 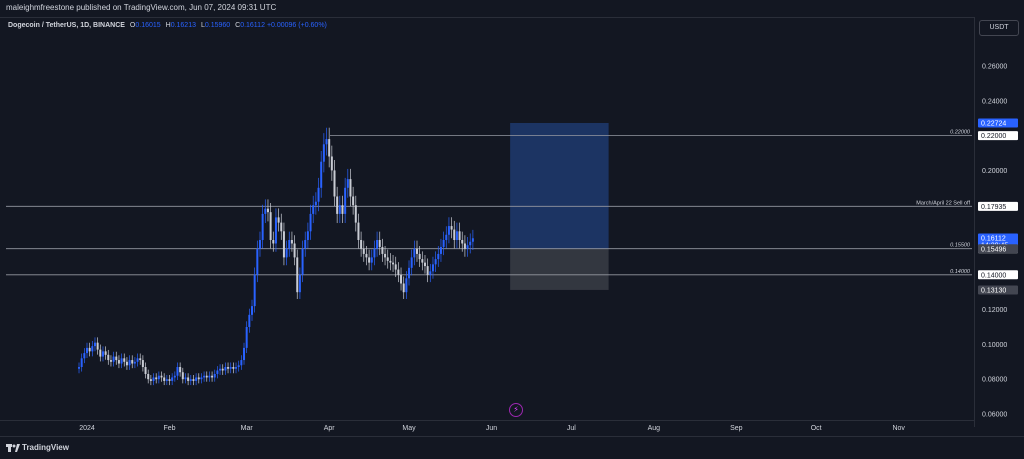 What do you see at coordinates (516, 410) in the screenshot?
I see `lightning-icon: ⚡` at bounding box center [516, 410].